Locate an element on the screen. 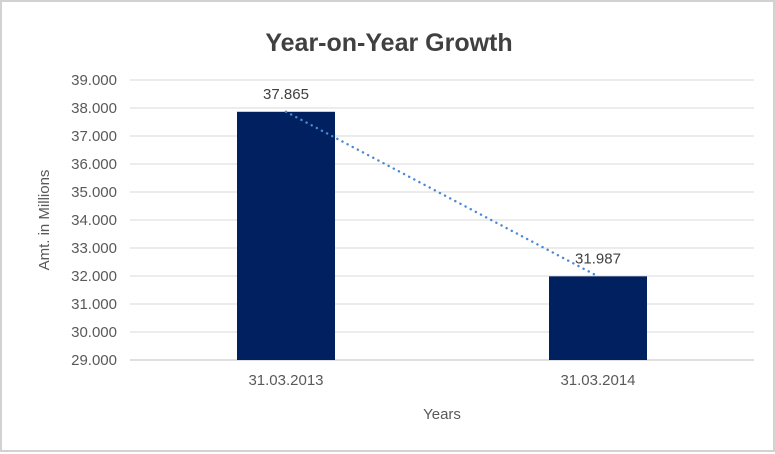  x-axis-title: Years is located at coordinates (442, 414).